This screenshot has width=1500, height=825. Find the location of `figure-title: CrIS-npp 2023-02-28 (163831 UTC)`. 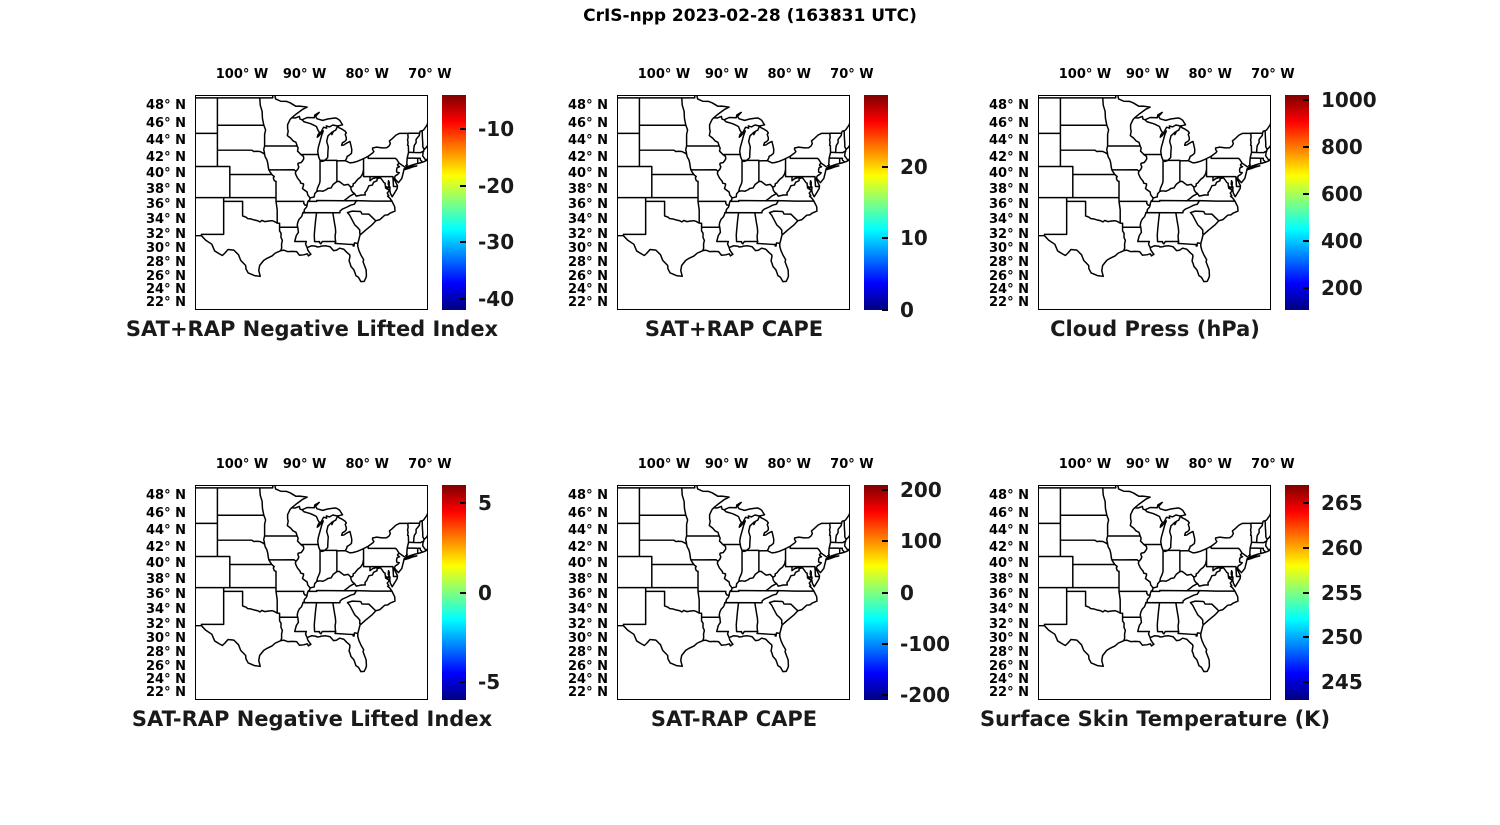

figure-title: CrIS-npp 2023-02-28 (163831 UTC) is located at coordinates (750, 16).